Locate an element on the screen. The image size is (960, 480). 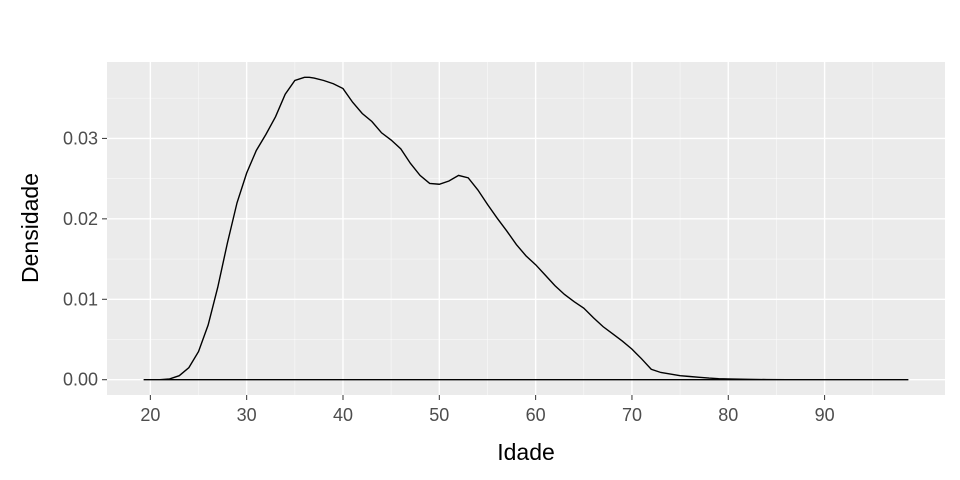
x-axis-ticks: 20 30 40 50 60 70 80 90 is located at coordinates (487, 410).